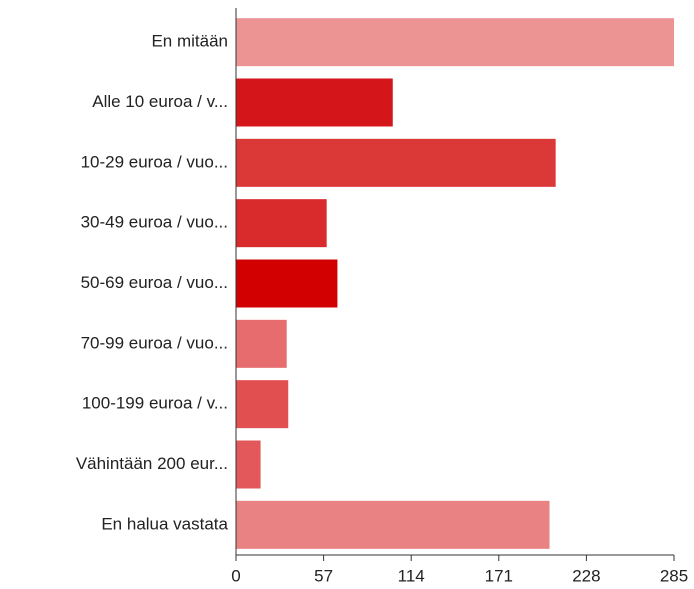 The image size is (694, 589). Describe the element at coordinates (499, 575) in the screenshot. I see `x-tick-label: 171` at that location.